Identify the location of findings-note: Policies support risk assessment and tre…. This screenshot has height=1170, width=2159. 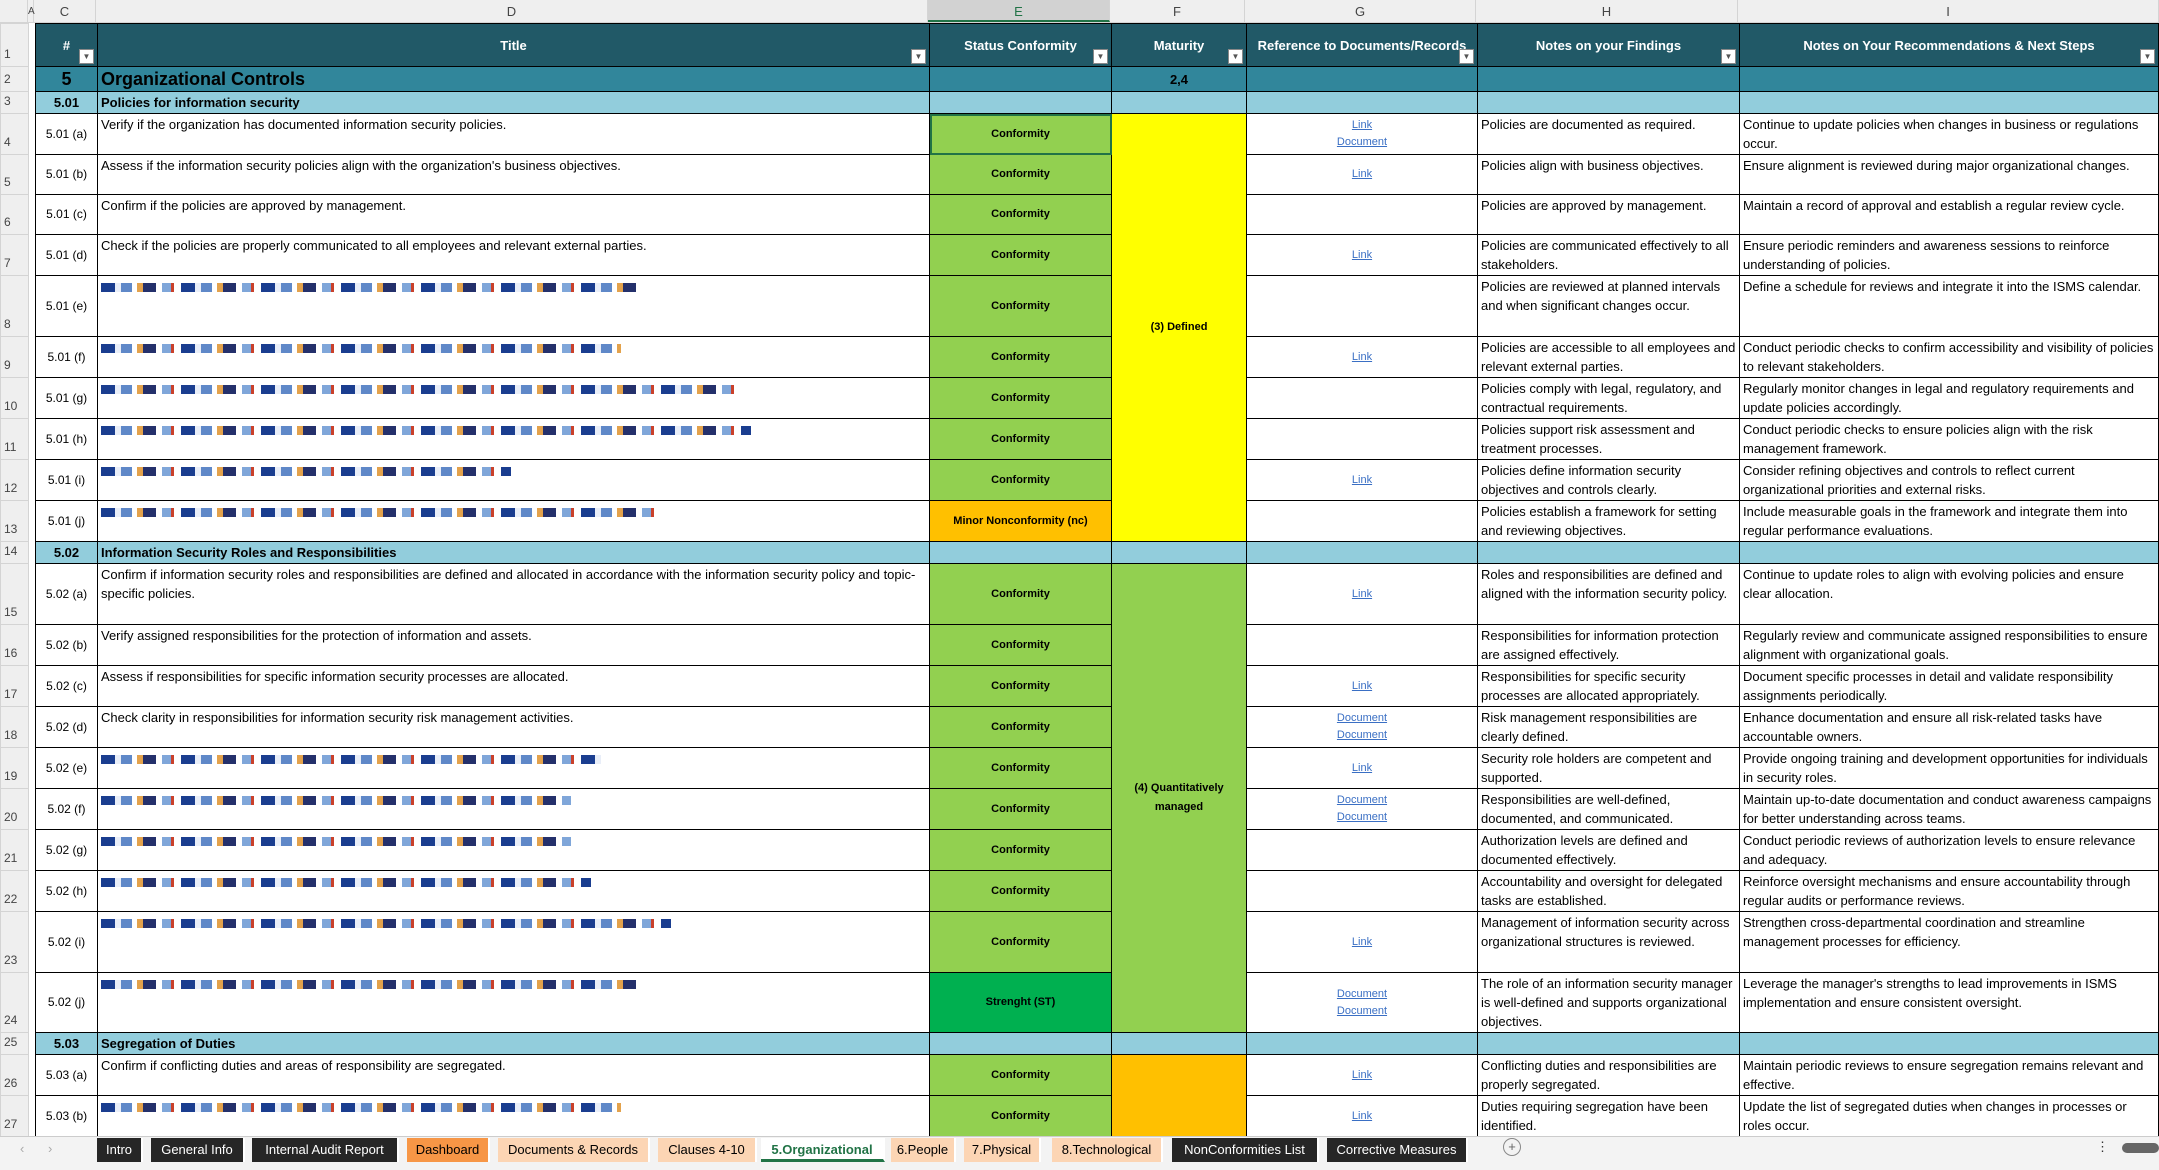
(1608, 439).